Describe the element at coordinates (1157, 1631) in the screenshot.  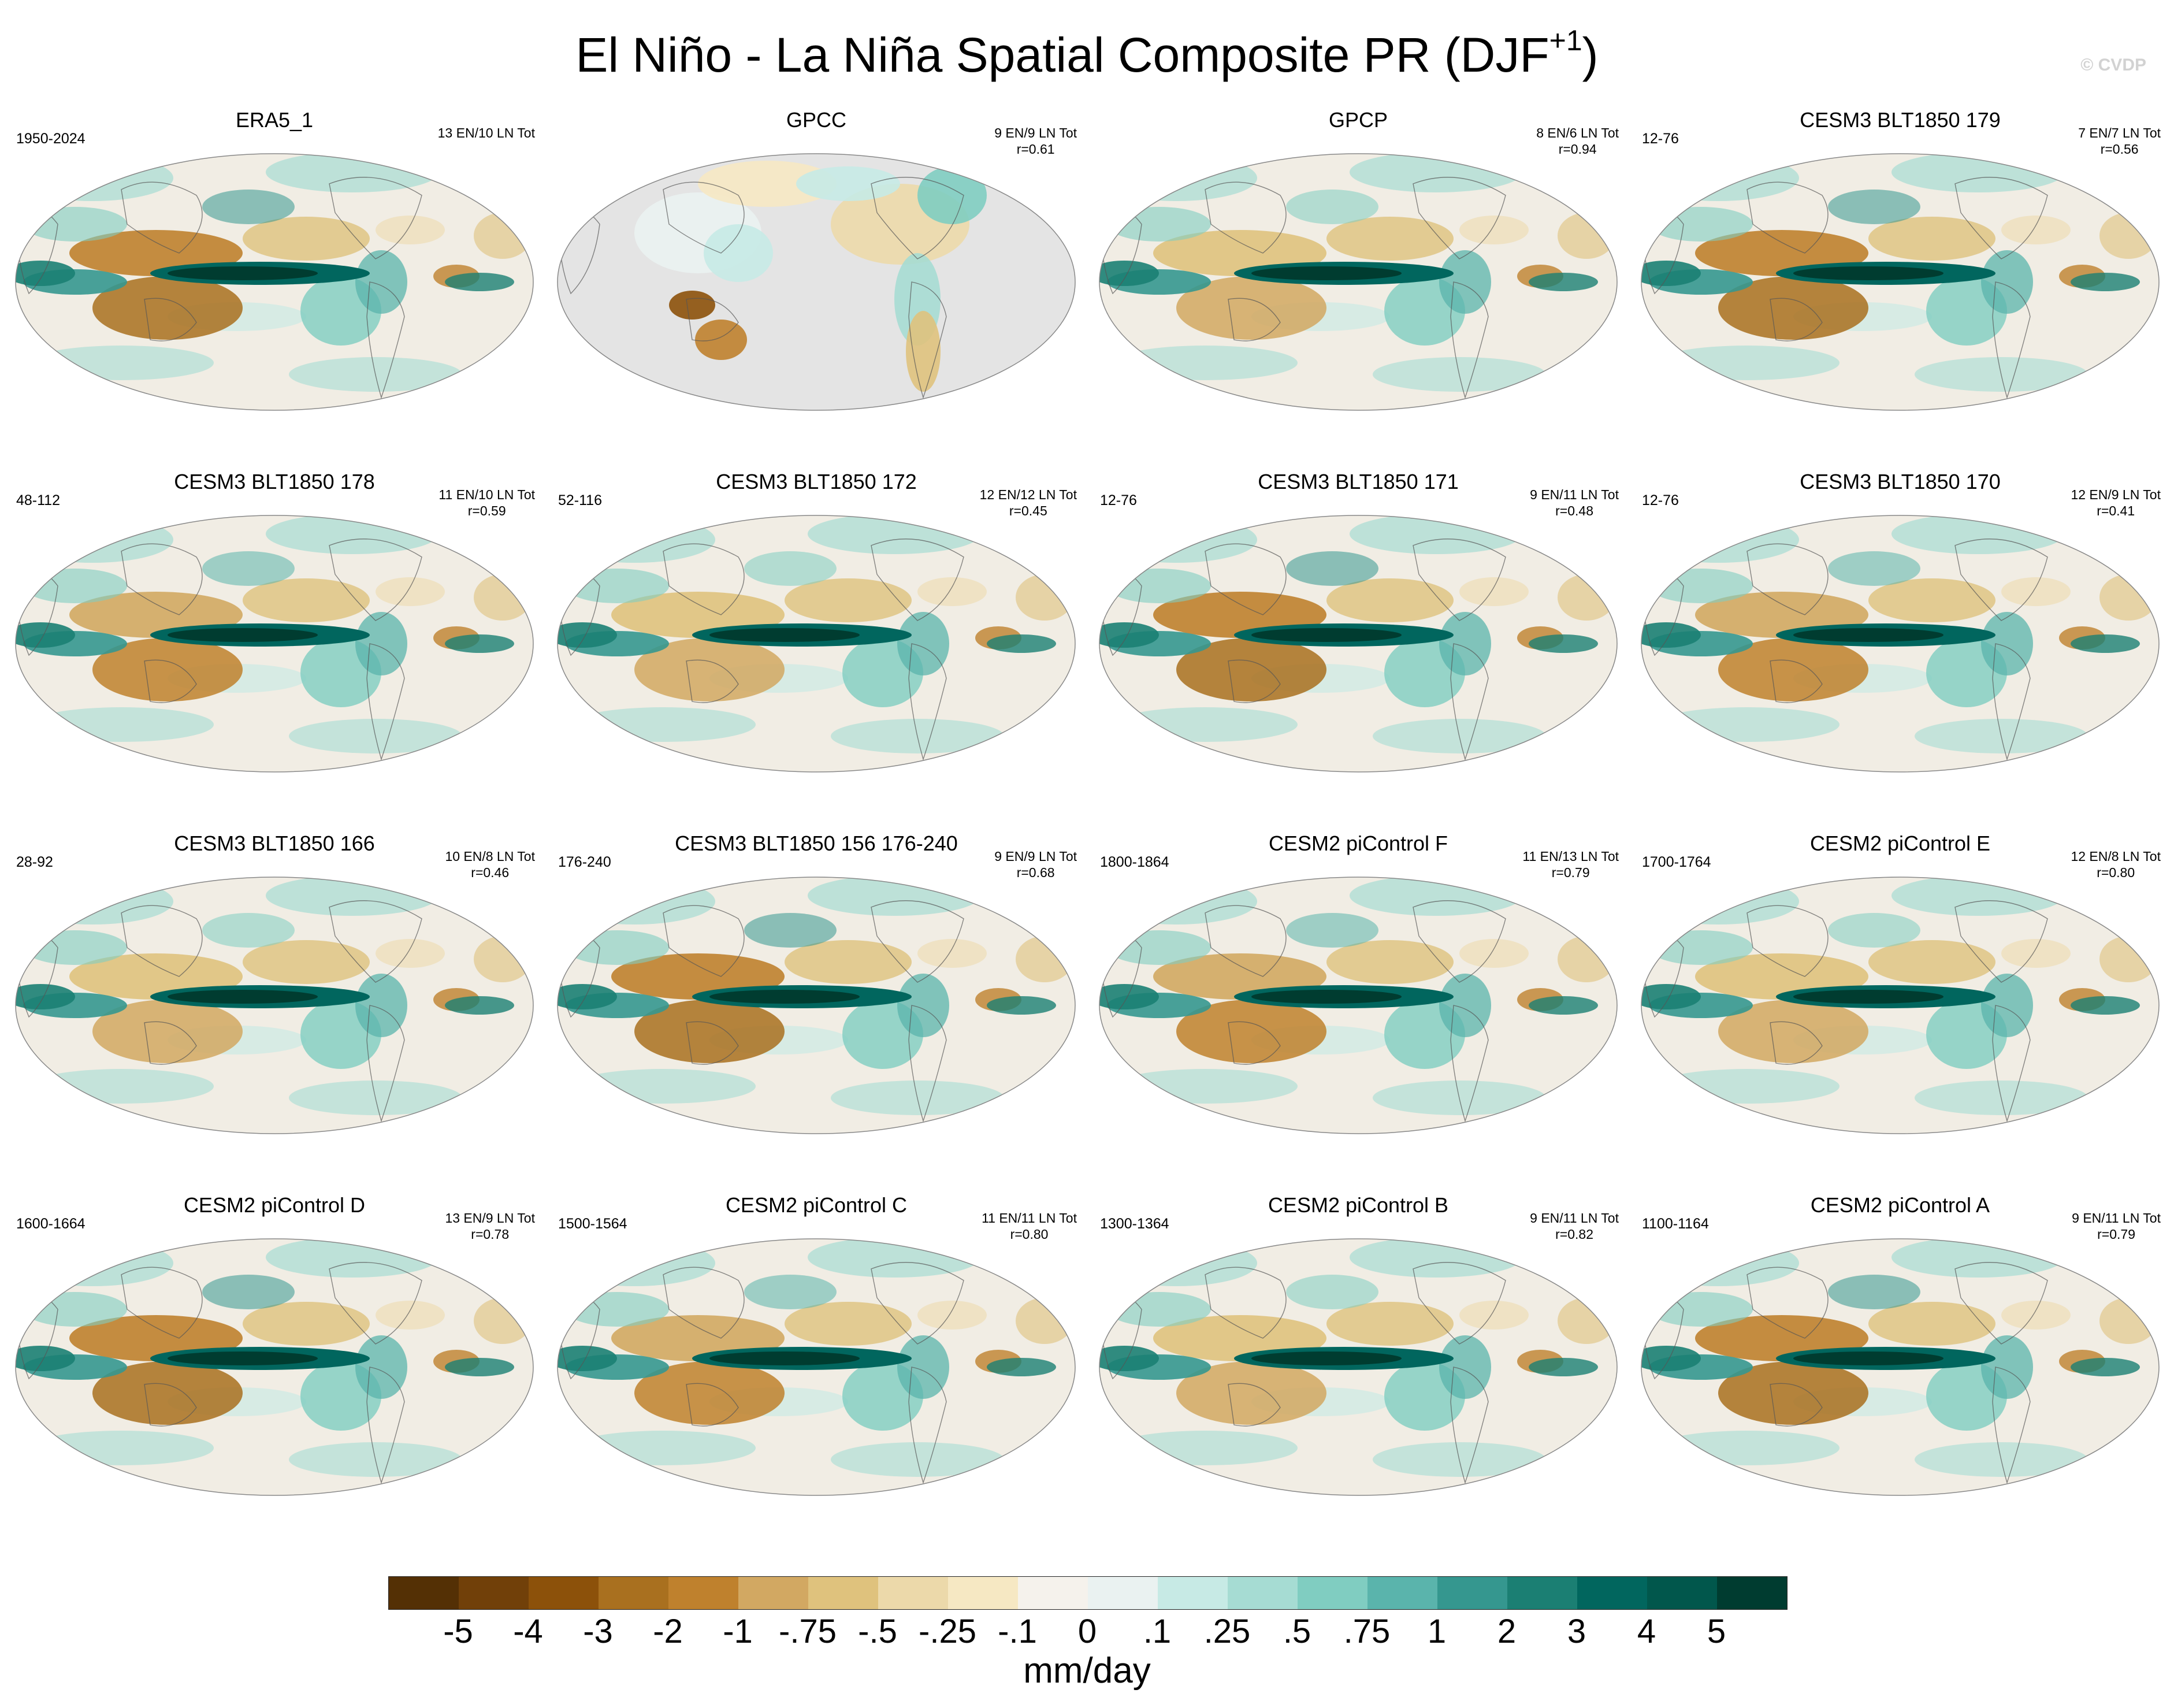
I see `colorbar-tick-label: .1` at that location.